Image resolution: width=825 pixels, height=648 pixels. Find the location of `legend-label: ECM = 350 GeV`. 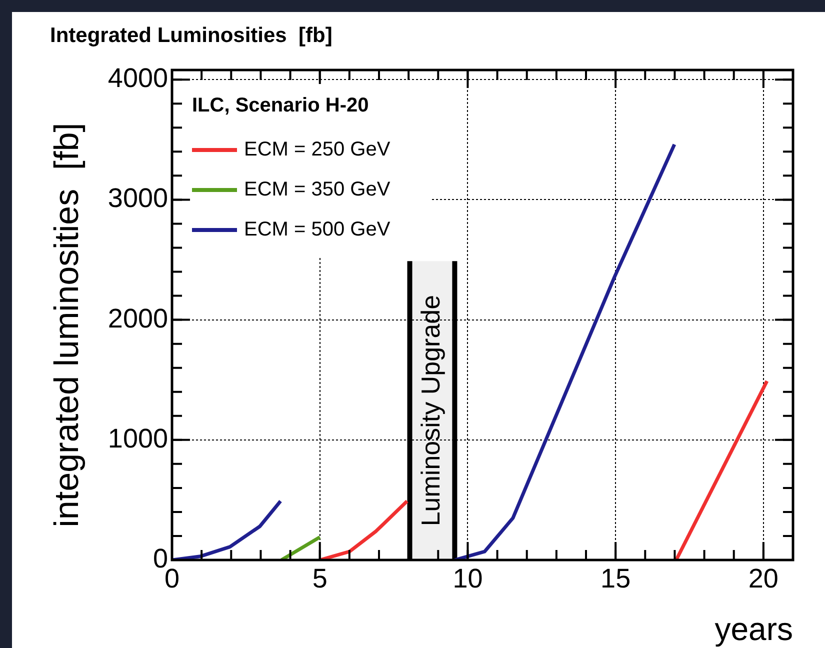

legend-label: ECM = 350 GeV is located at coordinates (317, 189).